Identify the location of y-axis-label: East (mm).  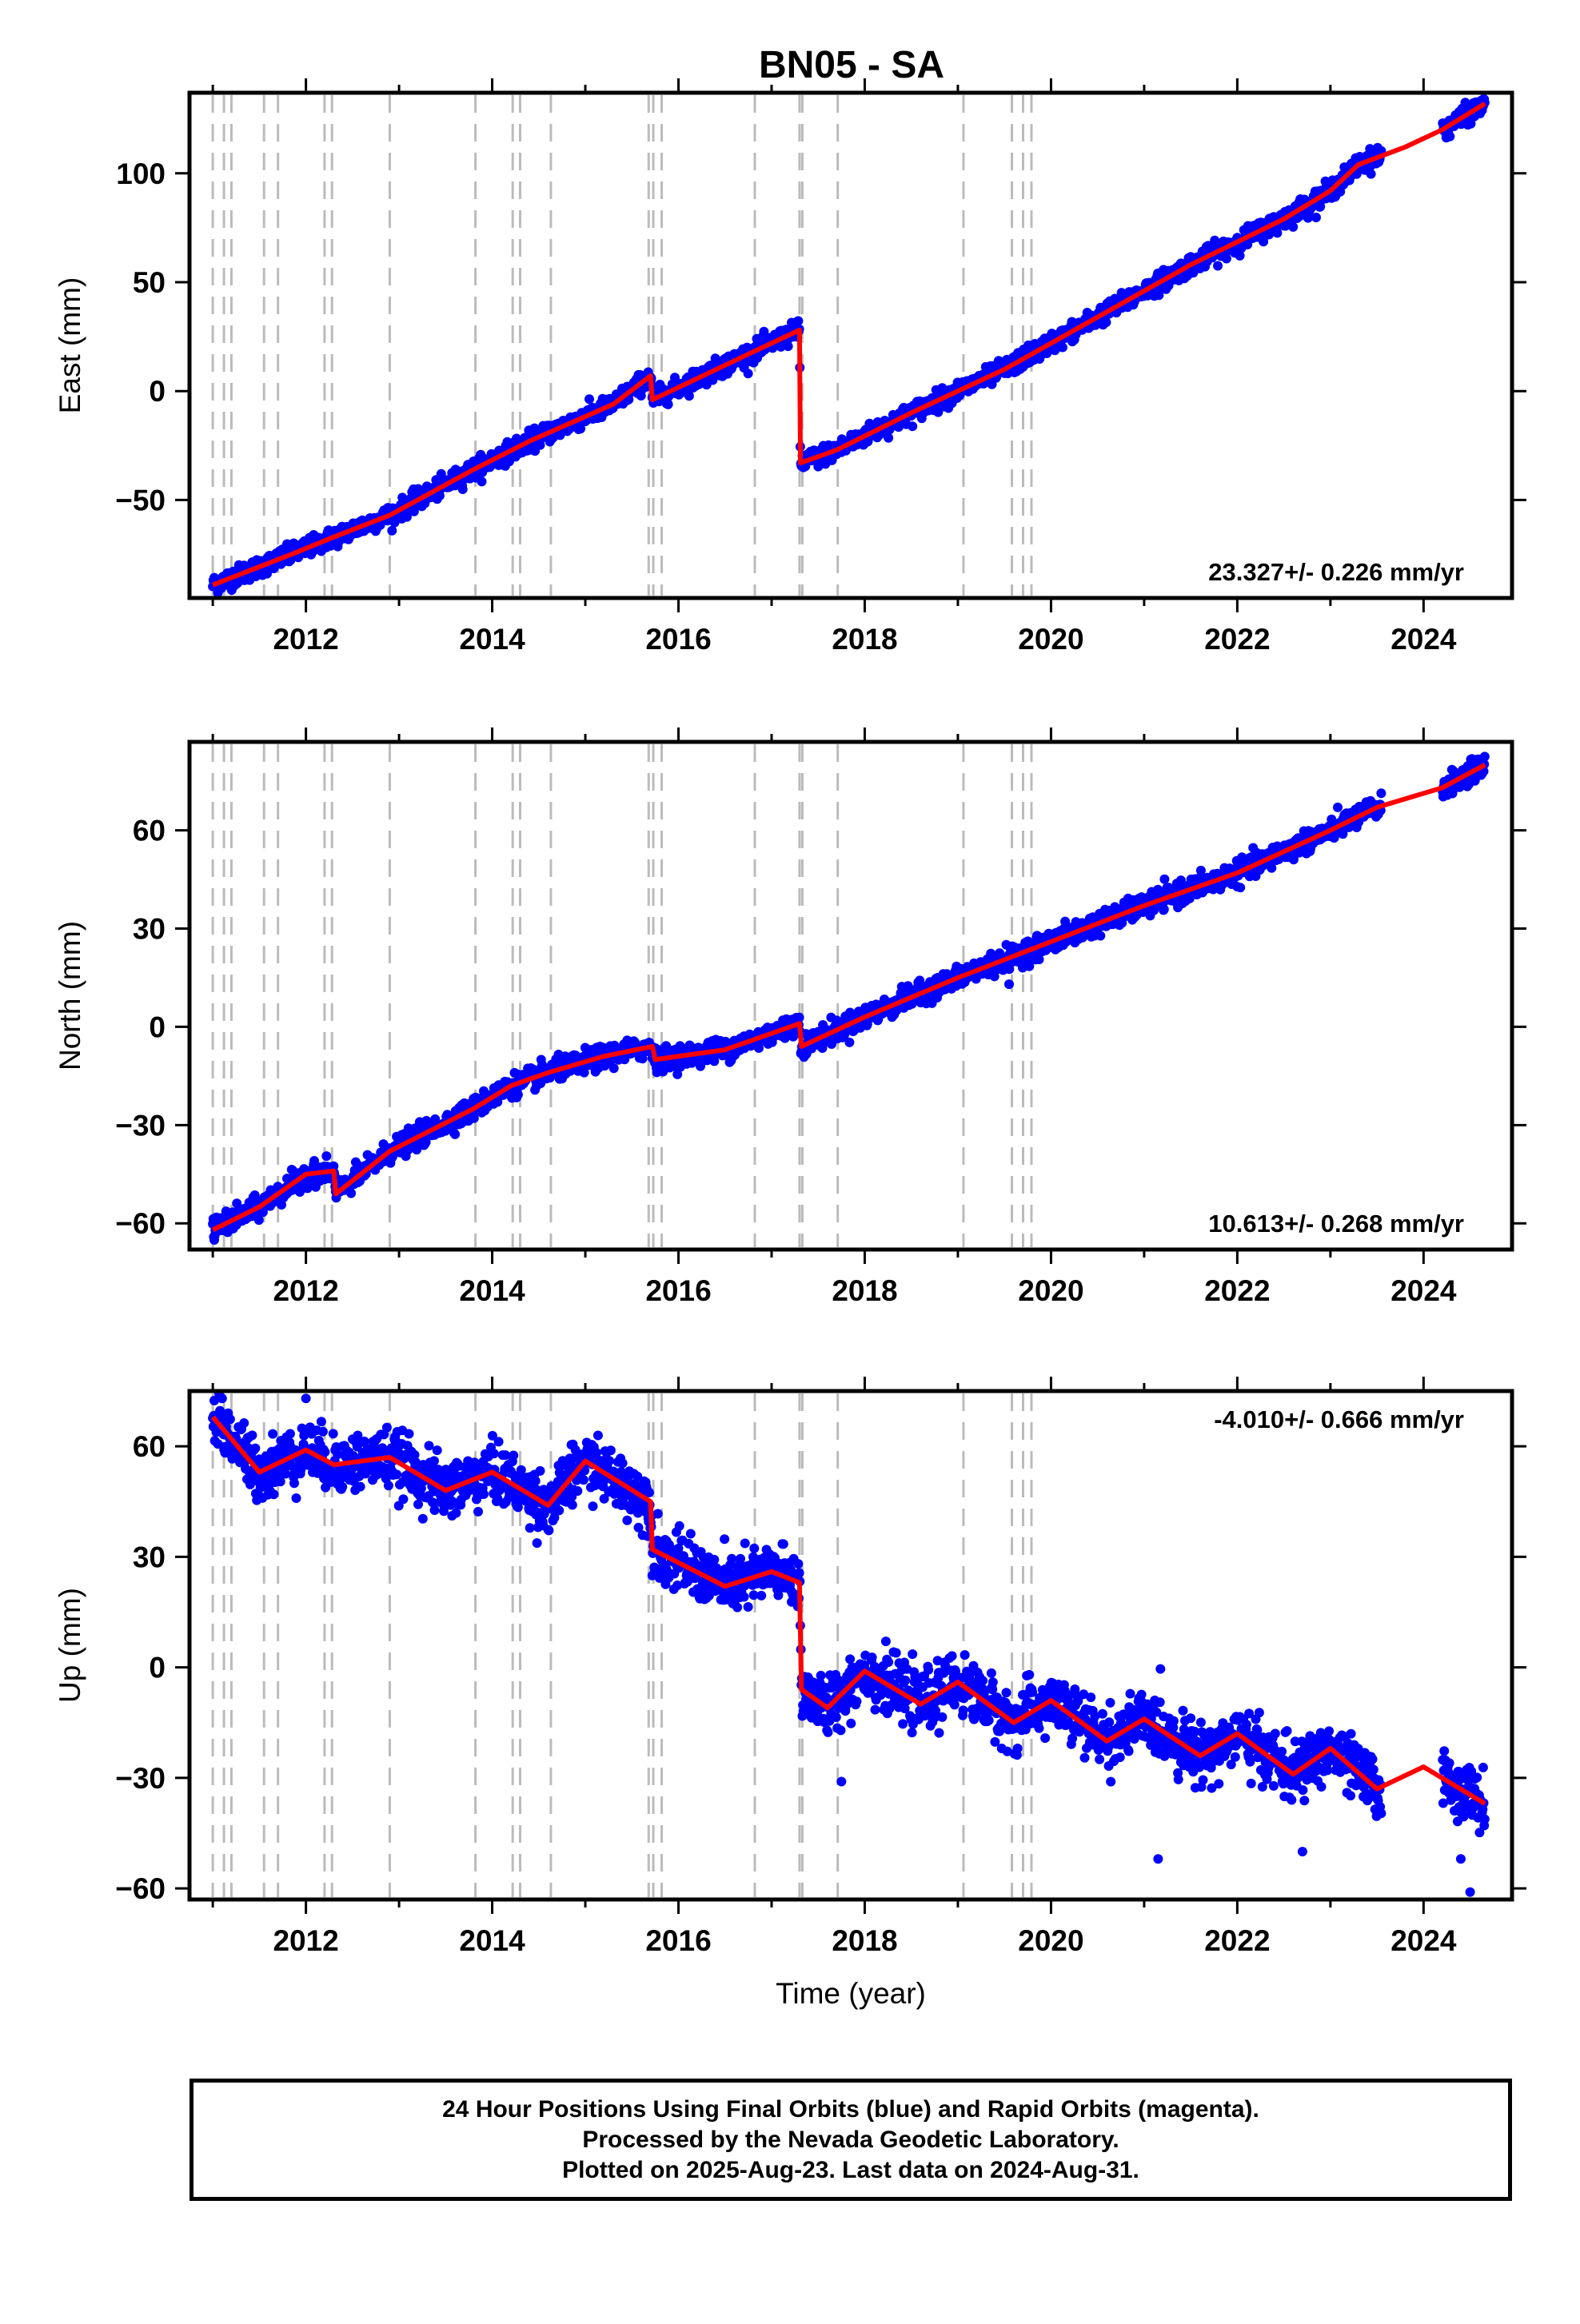
(70, 346).